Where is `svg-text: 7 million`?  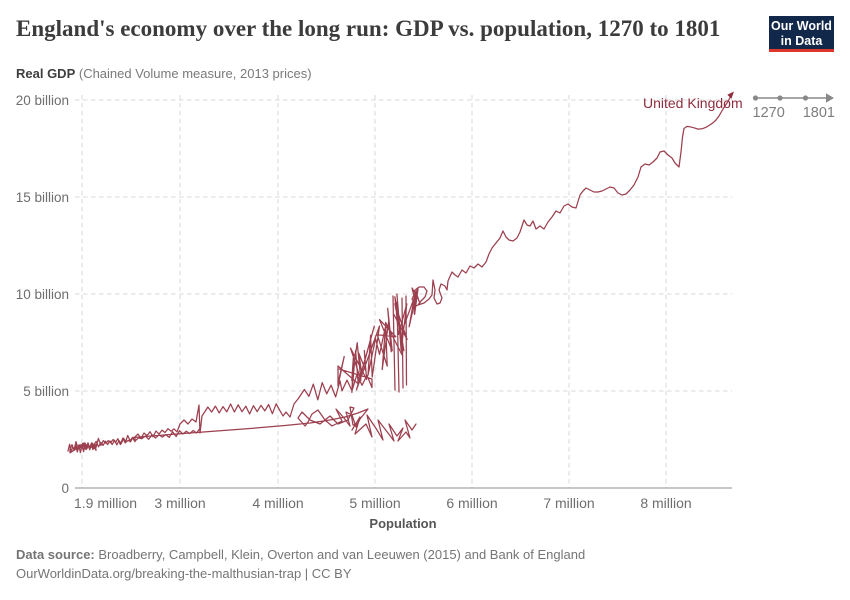
svg-text: 7 million is located at coordinates (568, 503).